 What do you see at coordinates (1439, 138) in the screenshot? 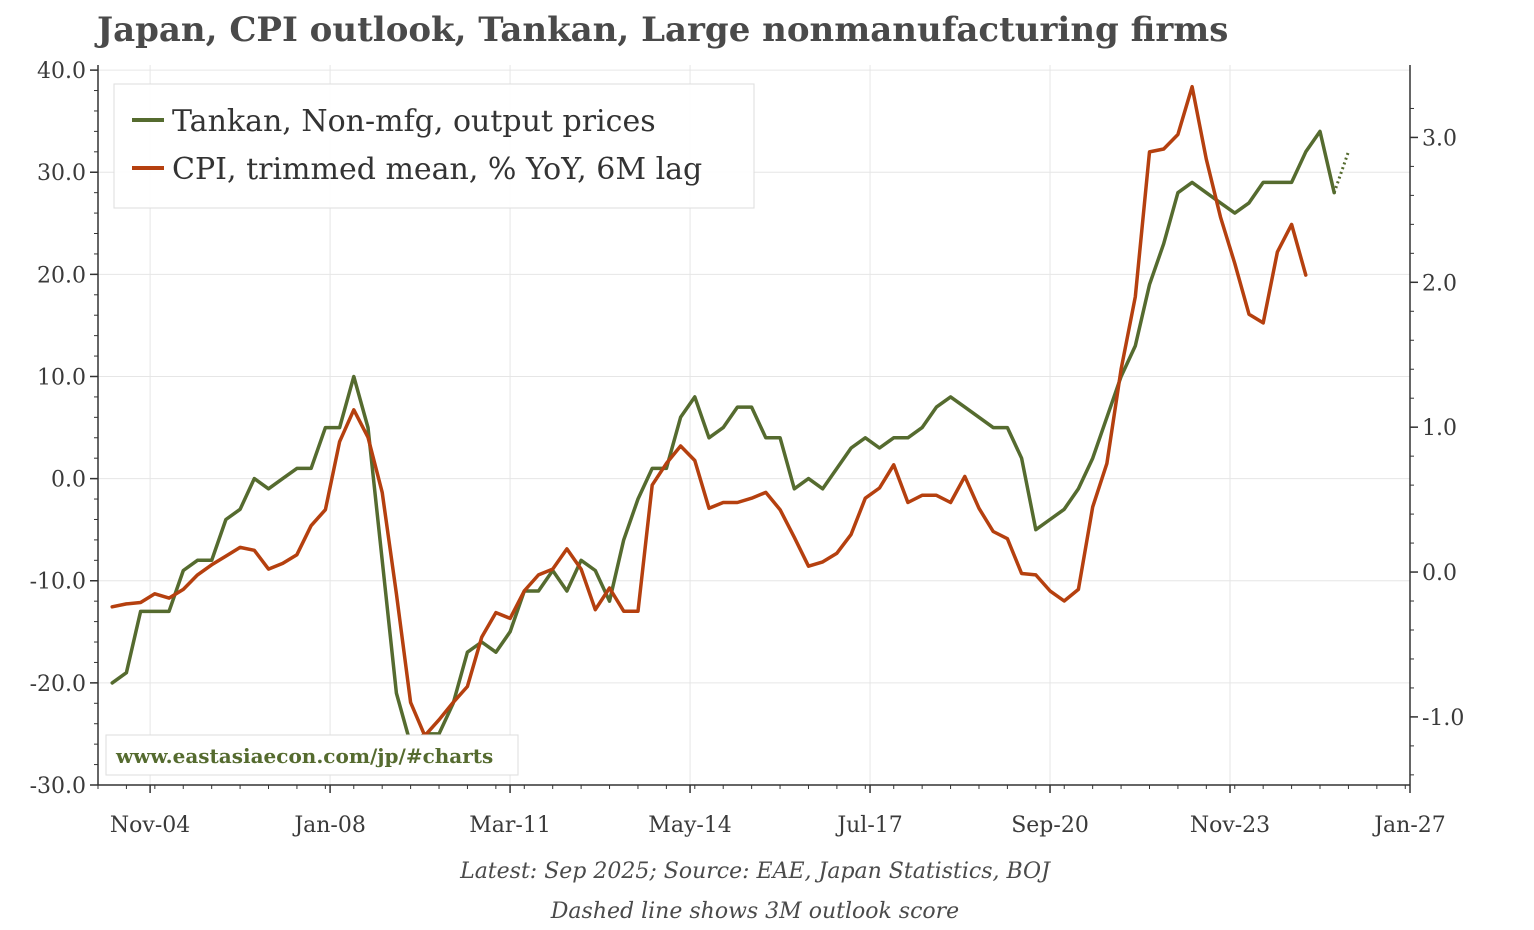
I see `y-right-tick-label: 3.0` at bounding box center [1439, 138].